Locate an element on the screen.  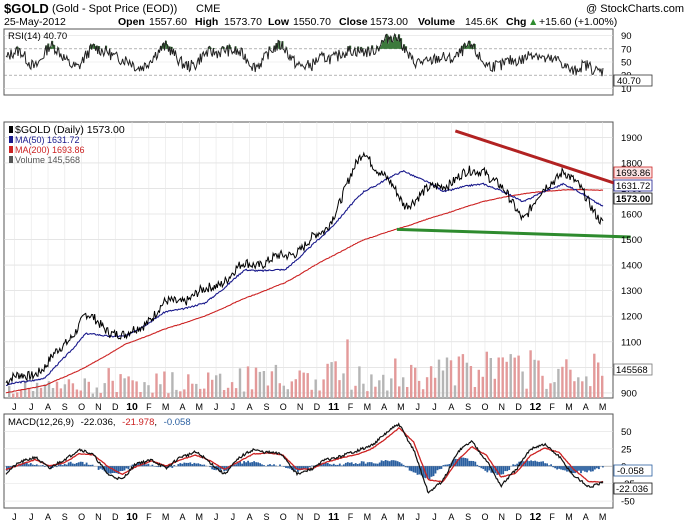
macd-label-prefix: MACD(12,26,9) is located at coordinates (41, 422).